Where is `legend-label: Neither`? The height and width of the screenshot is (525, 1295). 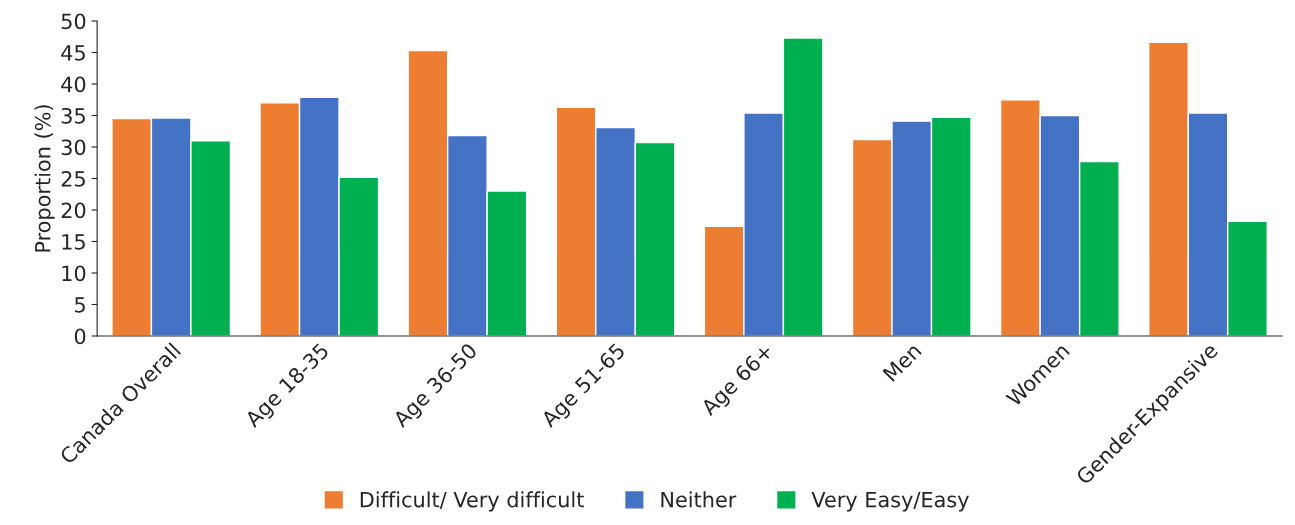 legend-label: Neither is located at coordinates (699, 499).